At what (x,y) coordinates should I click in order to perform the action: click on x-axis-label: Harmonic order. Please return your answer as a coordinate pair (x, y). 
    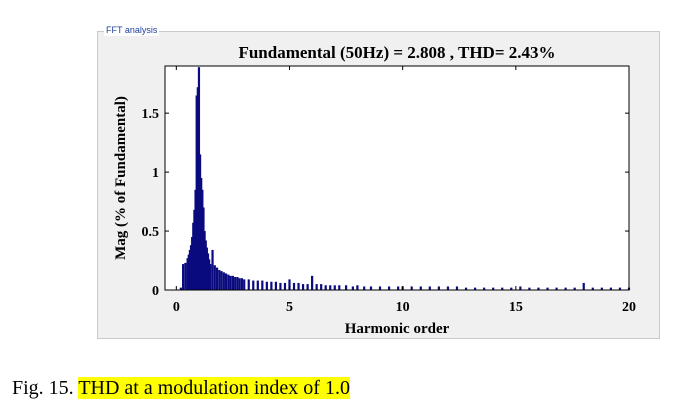
    Looking at the image, I should click on (397, 329).